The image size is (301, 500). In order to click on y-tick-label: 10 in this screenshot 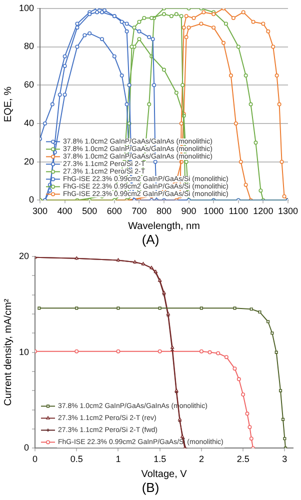, I will do `click(24, 351)`.